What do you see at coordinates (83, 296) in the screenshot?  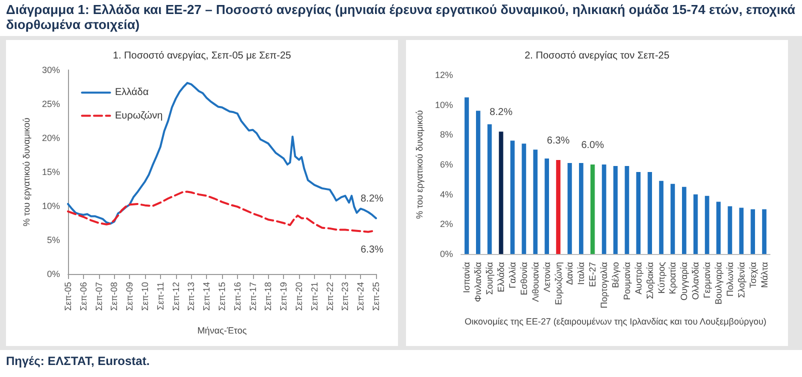 I see `x-tick-label: Σεπ-06` at bounding box center [83, 296].